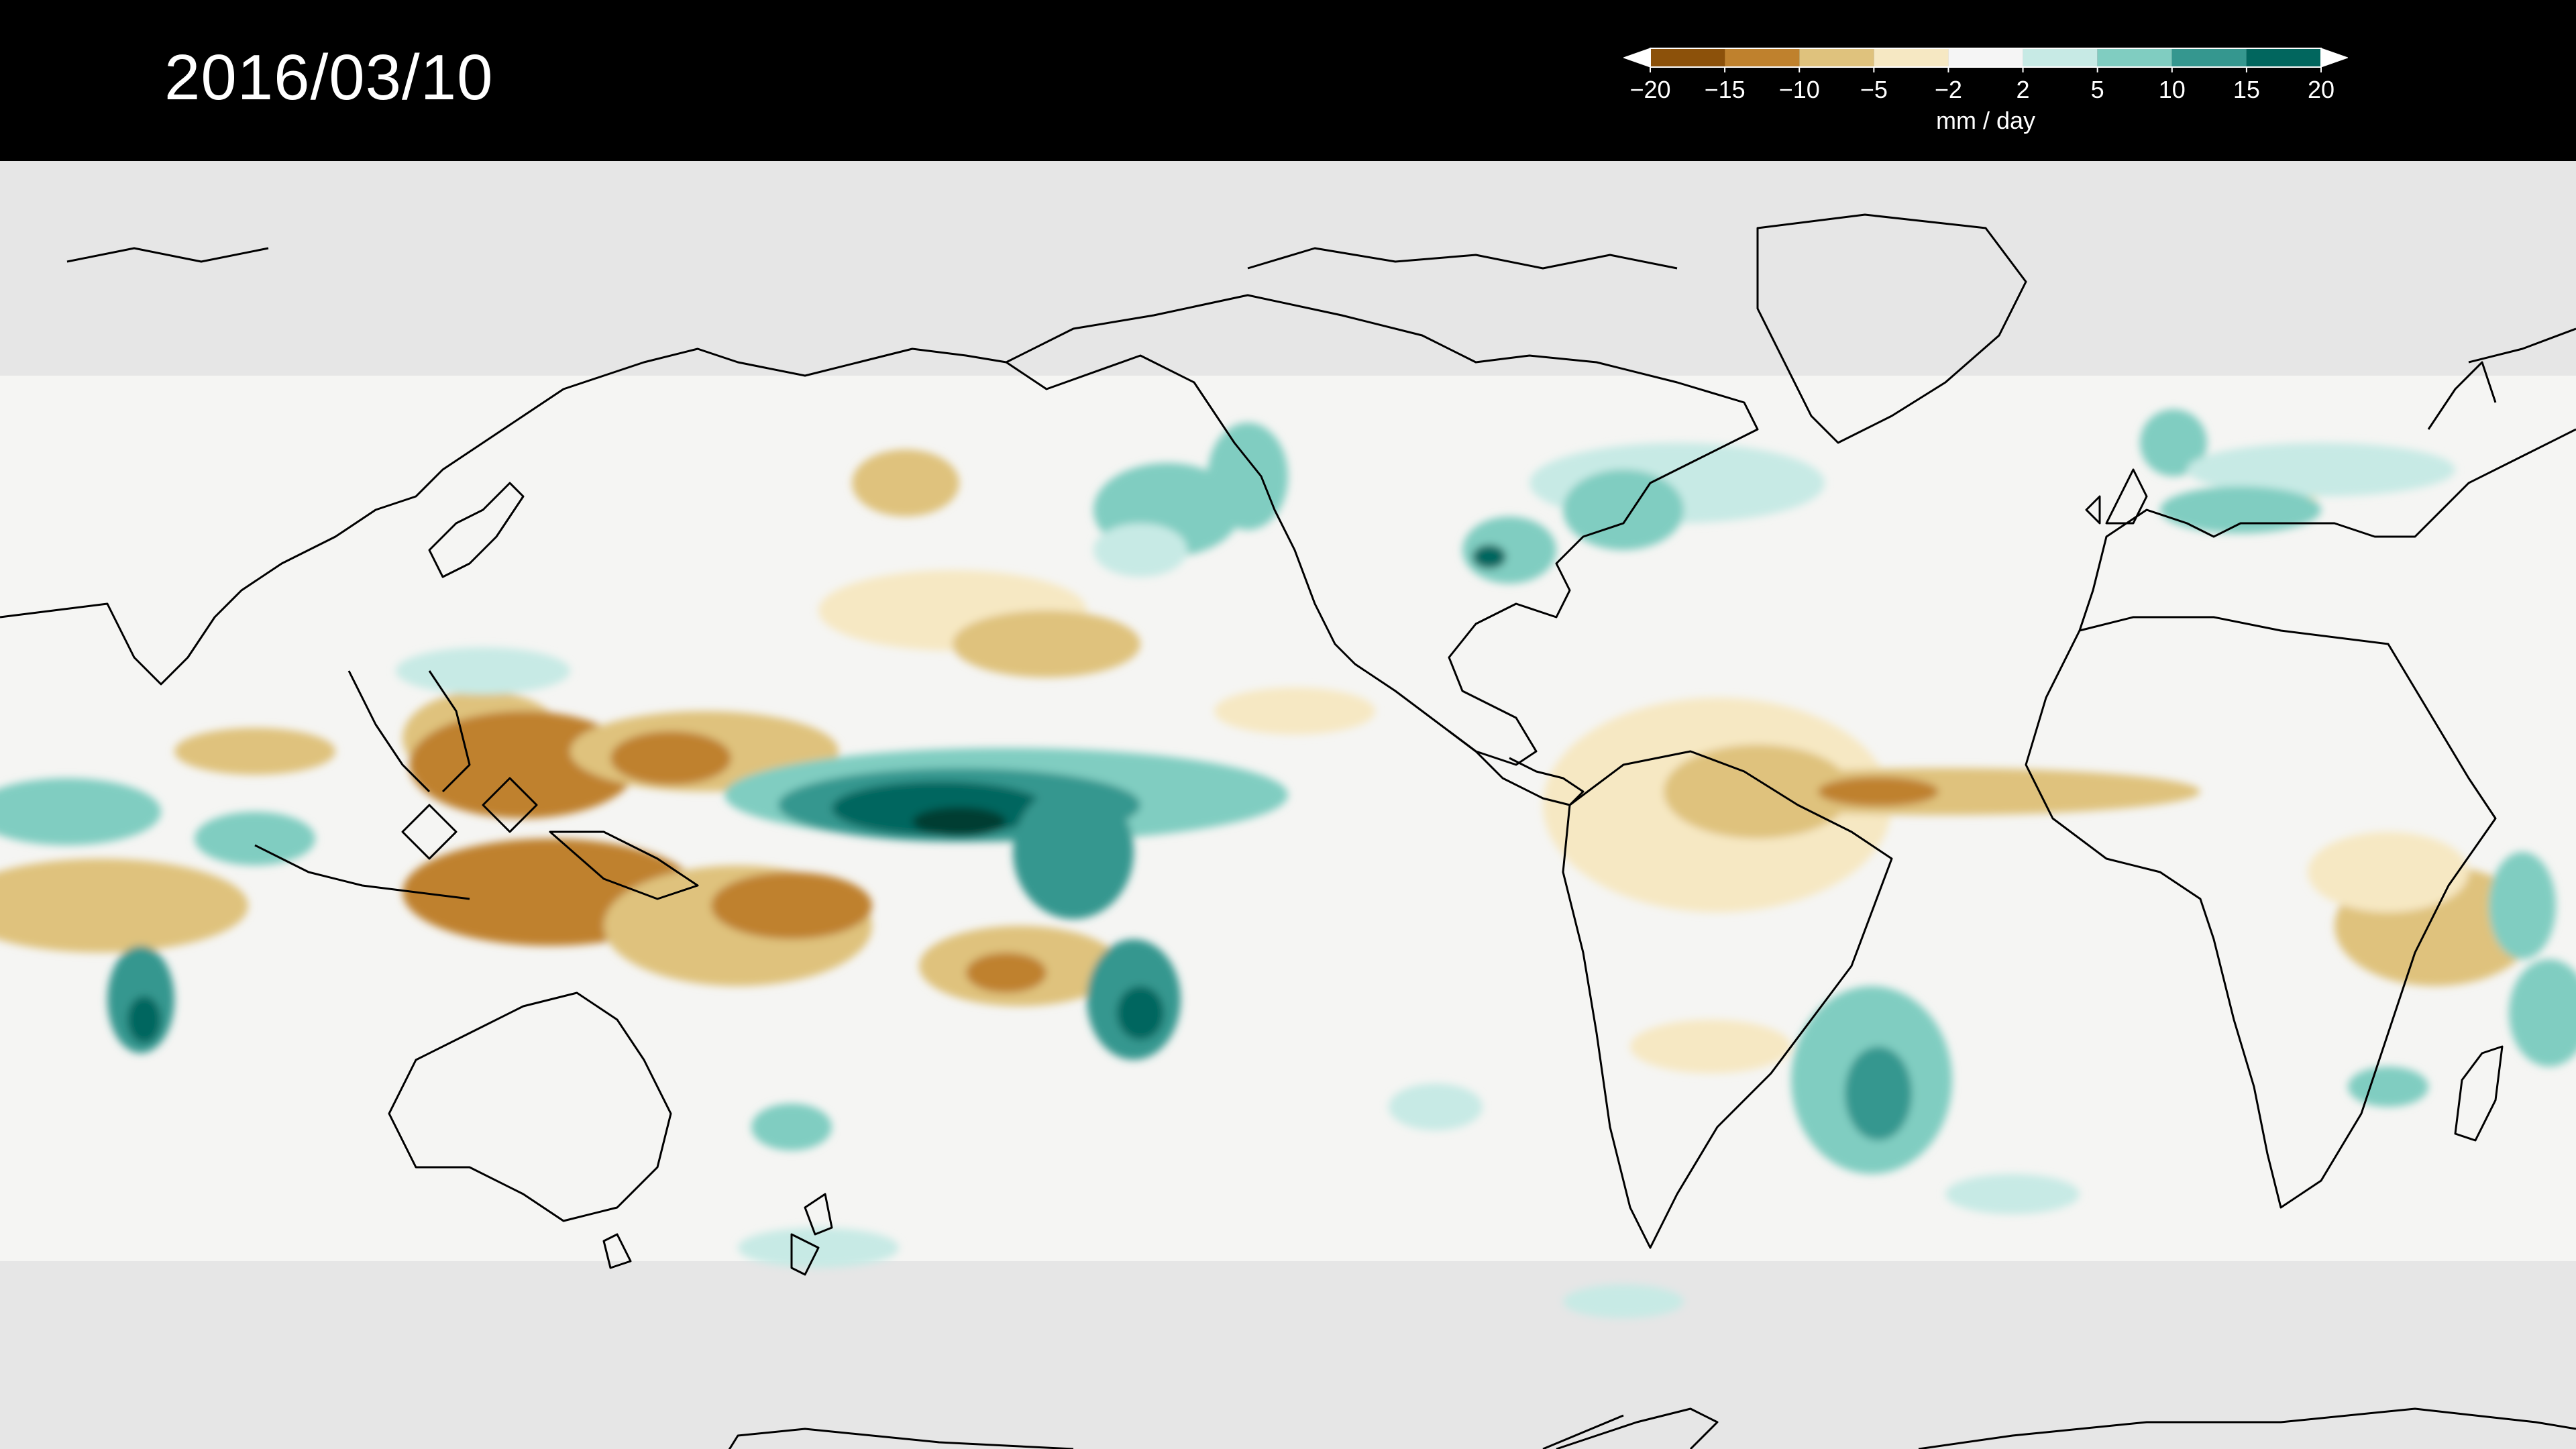  Describe the element at coordinates (329, 77) in the screenshot. I see `date-label: 2016/03/10` at that location.